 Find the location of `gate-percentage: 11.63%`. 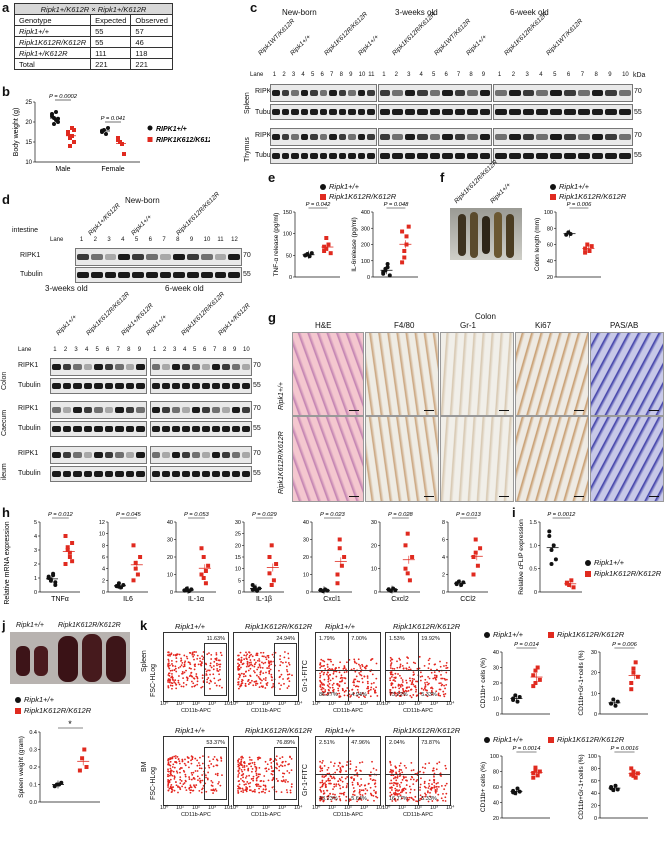

gate-percentage: 11.63% is located at coordinates (215, 639).